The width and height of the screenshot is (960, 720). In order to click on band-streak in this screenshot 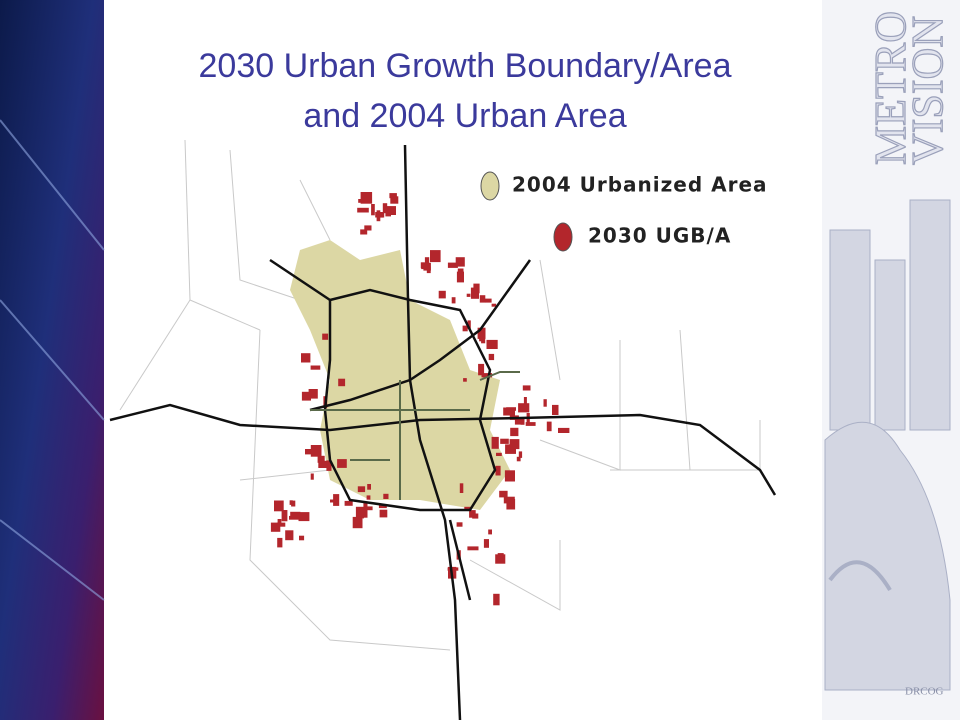, I will do `click(52, 360)`.